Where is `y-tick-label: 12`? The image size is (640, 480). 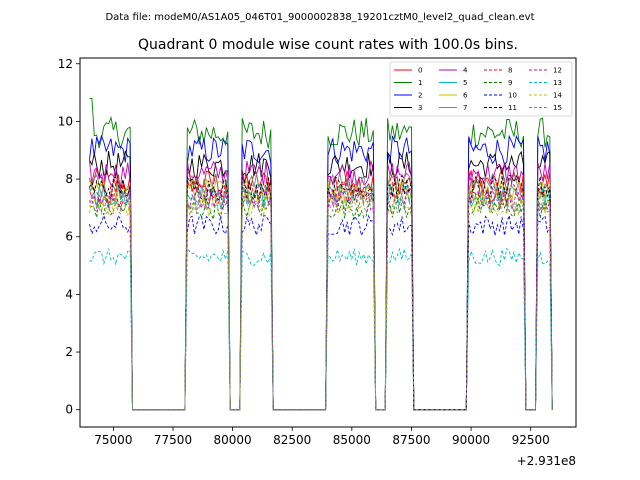
y-tick-label: 12 is located at coordinates (65, 64).